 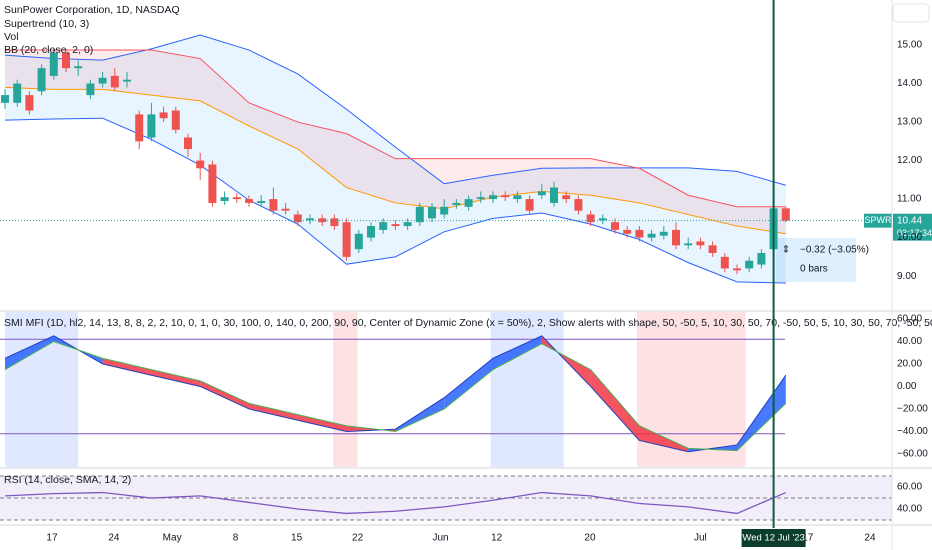 What do you see at coordinates (834, 250) in the screenshot?
I see `measure-change: −0.32 (−3.05%)` at bounding box center [834, 250].